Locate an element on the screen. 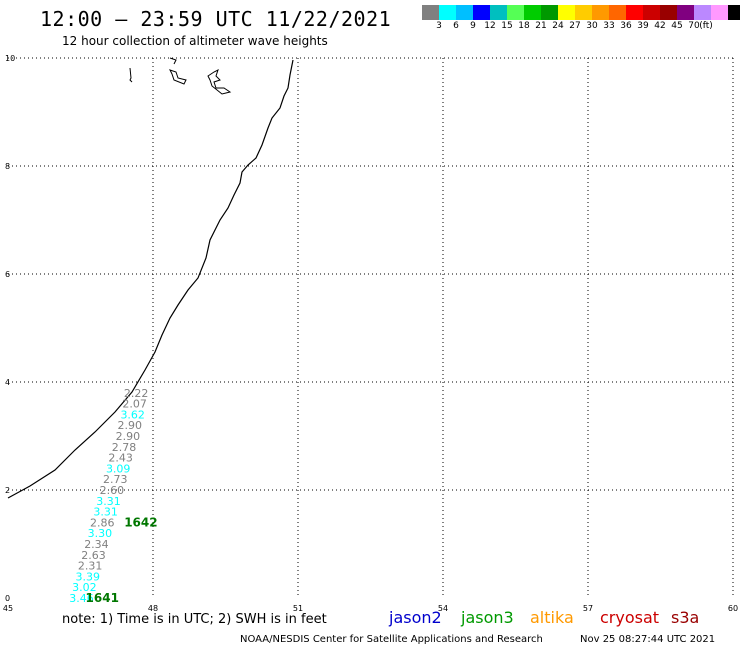 This screenshot has width=740, height=650. wave-height-value: 2.78 is located at coordinates (124, 447).